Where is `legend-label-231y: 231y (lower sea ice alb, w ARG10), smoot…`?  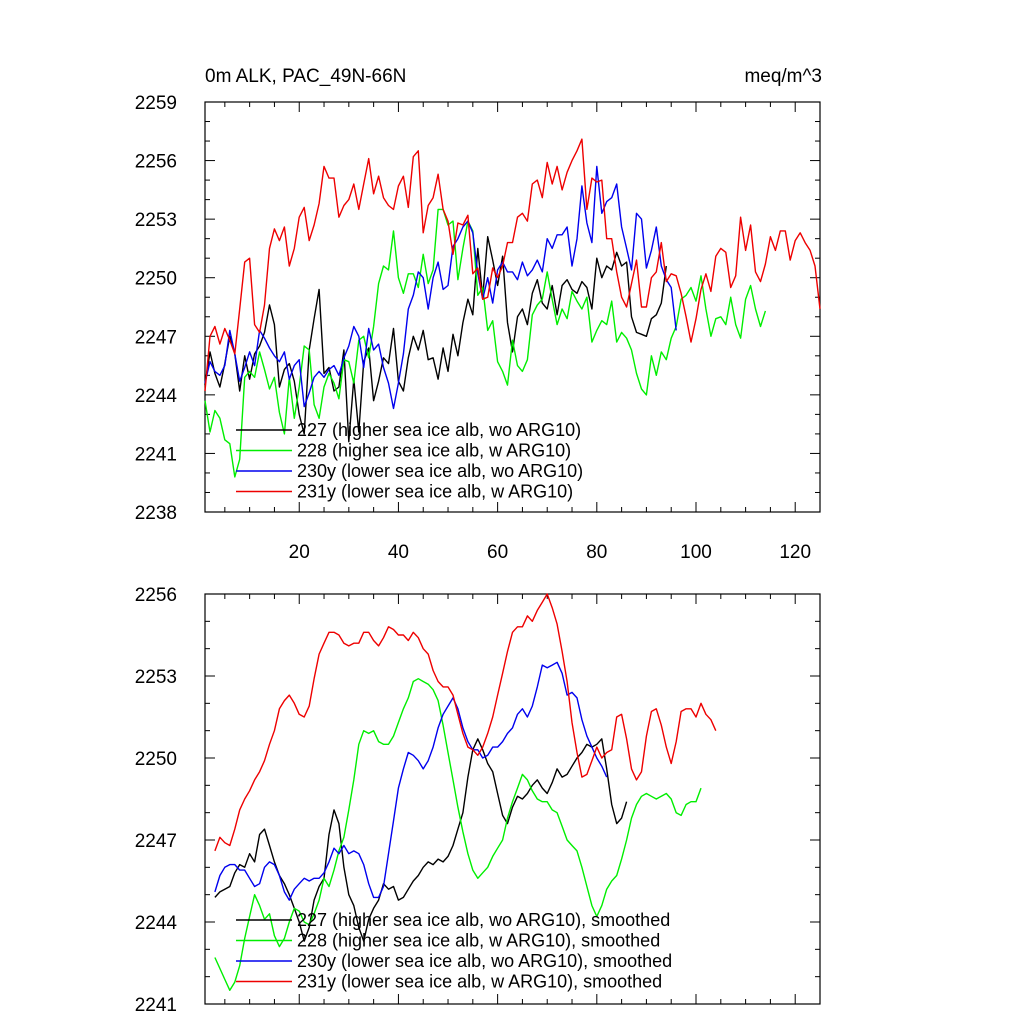 legend-label-231y: 231y (lower sea ice alb, w ARG10), smoot… is located at coordinates (479, 982).